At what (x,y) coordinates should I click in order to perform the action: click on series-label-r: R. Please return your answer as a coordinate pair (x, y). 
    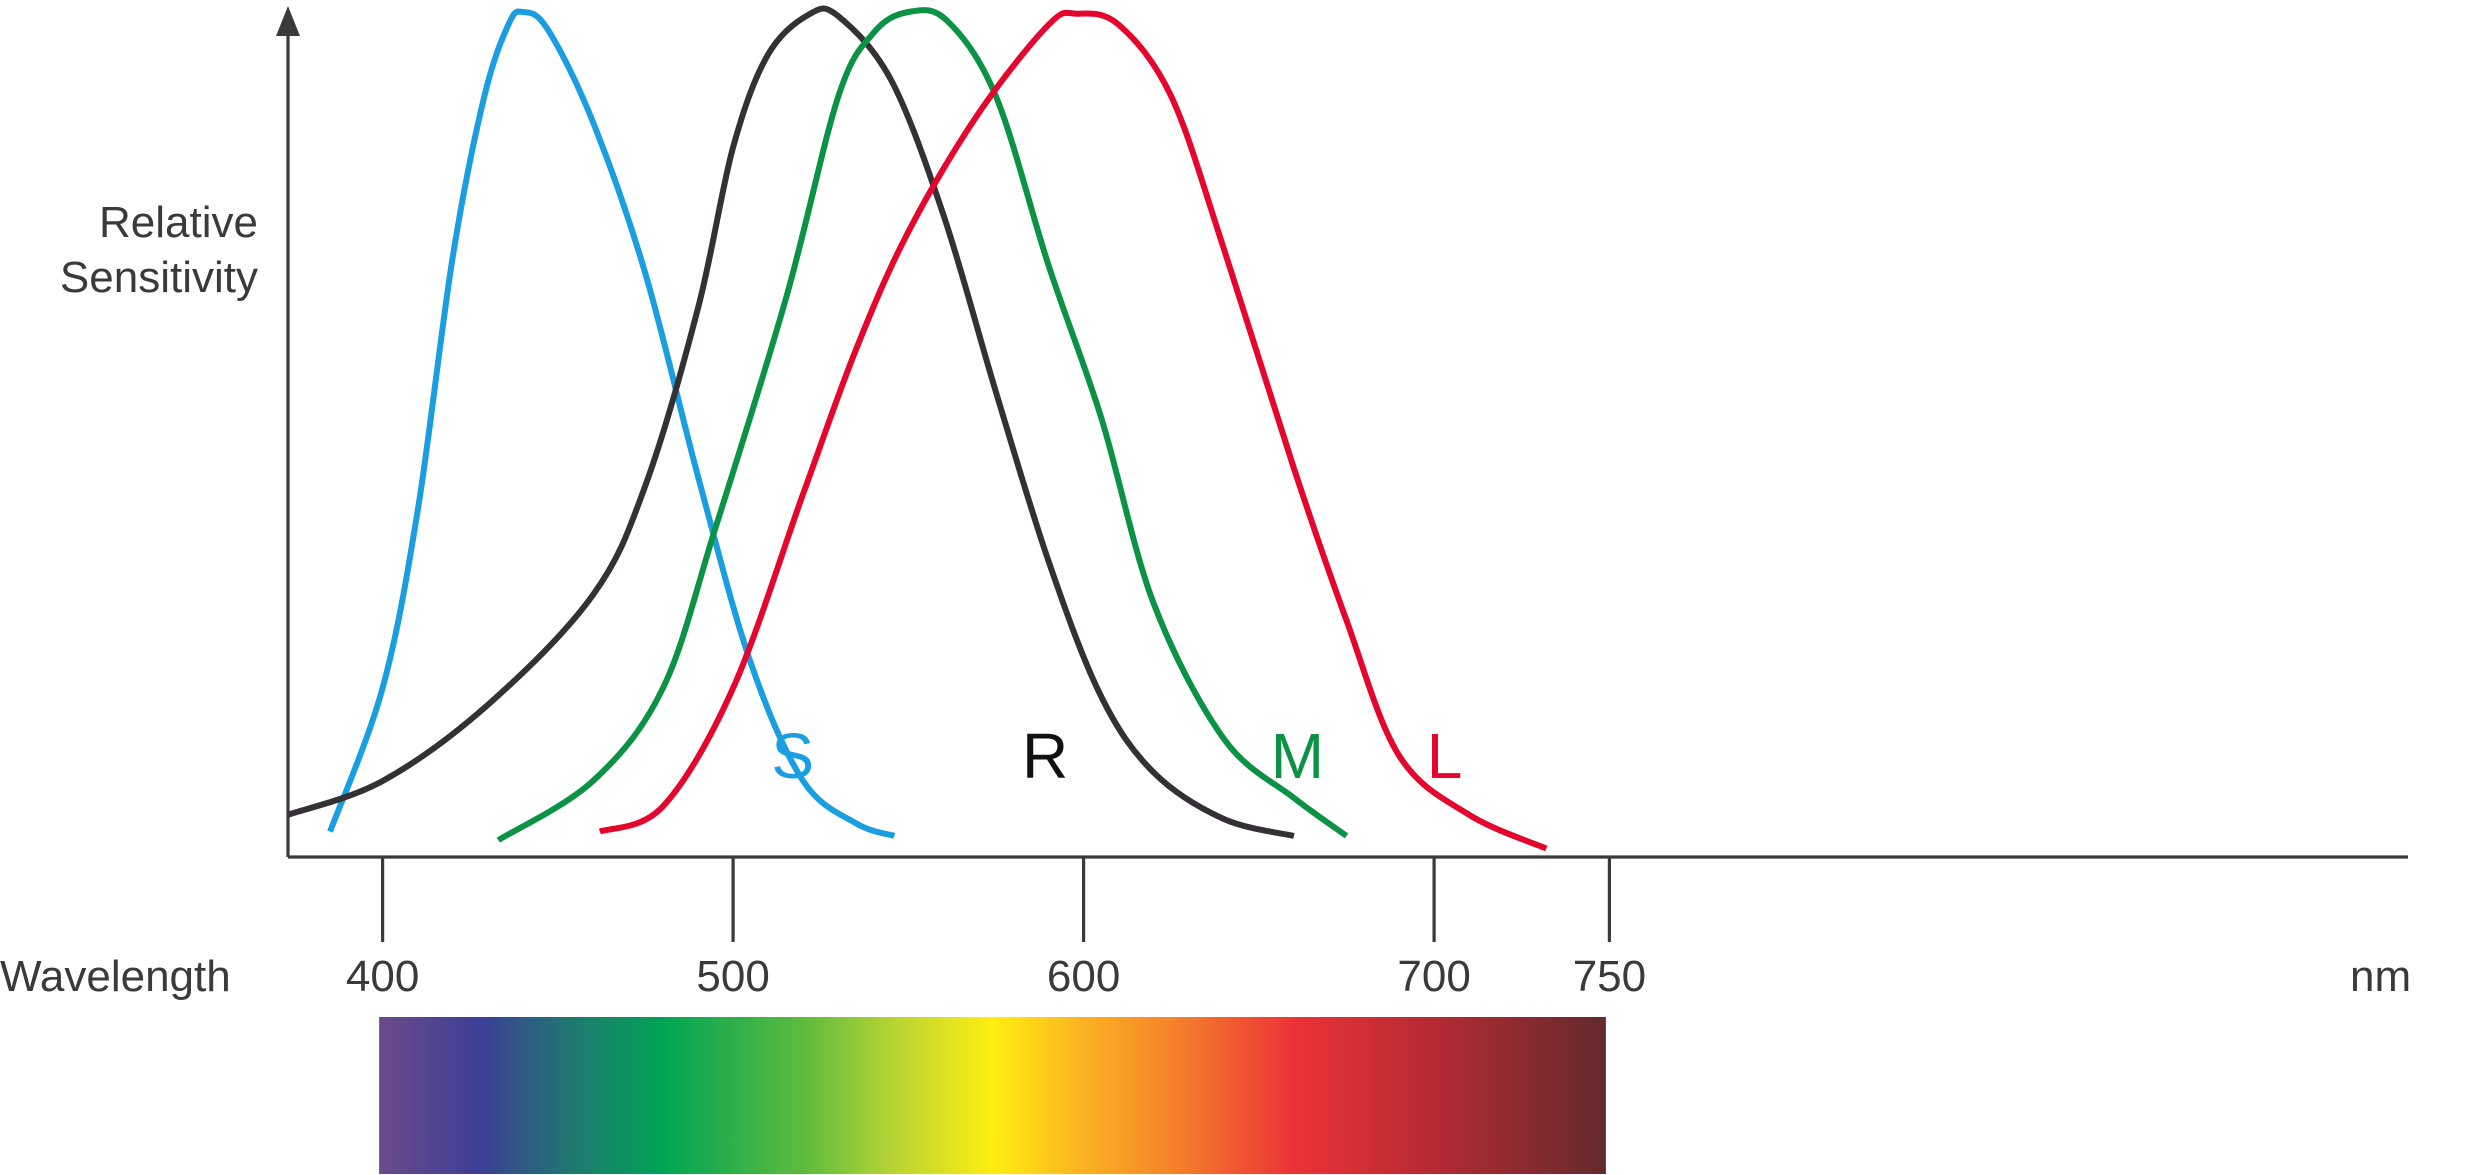
    Looking at the image, I should click on (1045, 756).